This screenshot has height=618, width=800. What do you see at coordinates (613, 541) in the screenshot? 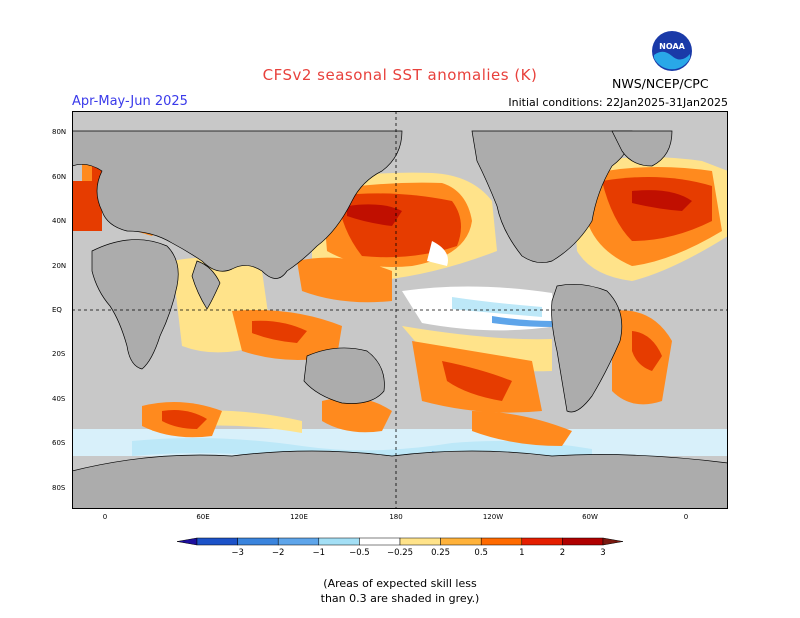
I see `colorbar-high-end` at bounding box center [613, 541].